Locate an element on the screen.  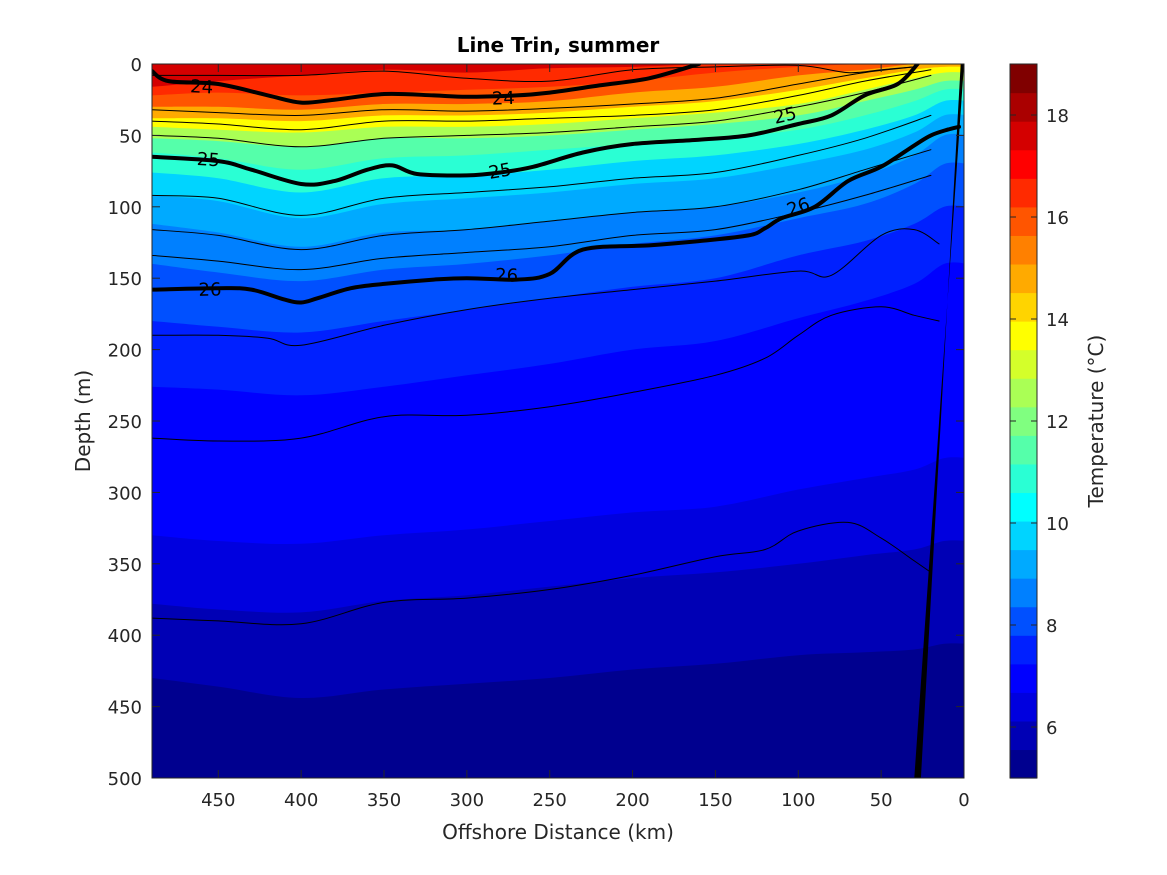
colorbar-tick-label: 14 is located at coordinates (1057, 320).